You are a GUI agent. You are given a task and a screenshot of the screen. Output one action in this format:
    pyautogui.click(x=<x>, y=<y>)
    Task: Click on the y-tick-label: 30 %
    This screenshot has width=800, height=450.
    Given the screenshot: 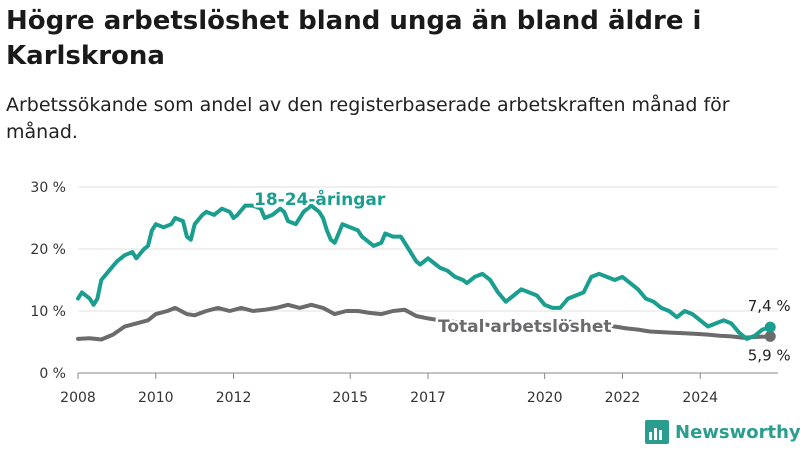 What is the action you would take?
    pyautogui.click(x=48, y=188)
    